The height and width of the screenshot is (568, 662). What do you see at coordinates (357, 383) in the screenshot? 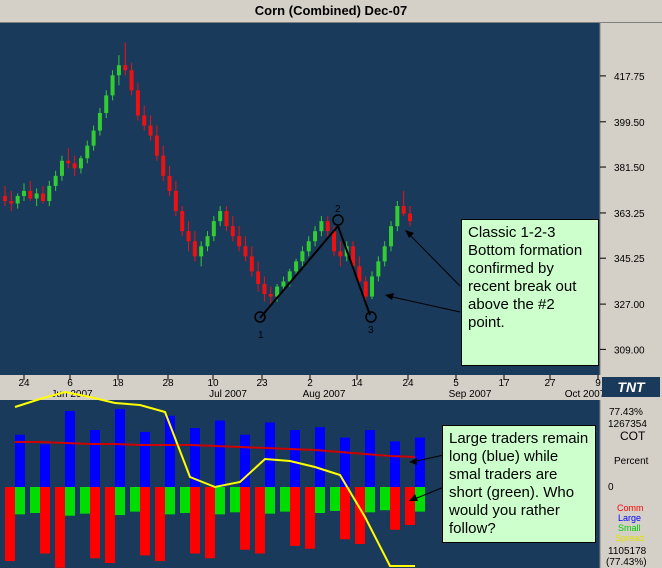
I see `date-tick-label: 14` at bounding box center [357, 383].